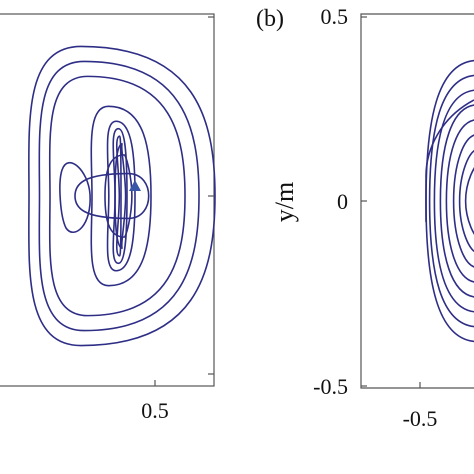 Image resolution: width=474 pixels, height=474 pixels. I want to click on panel-a-orbit-core, so click(75, 198).